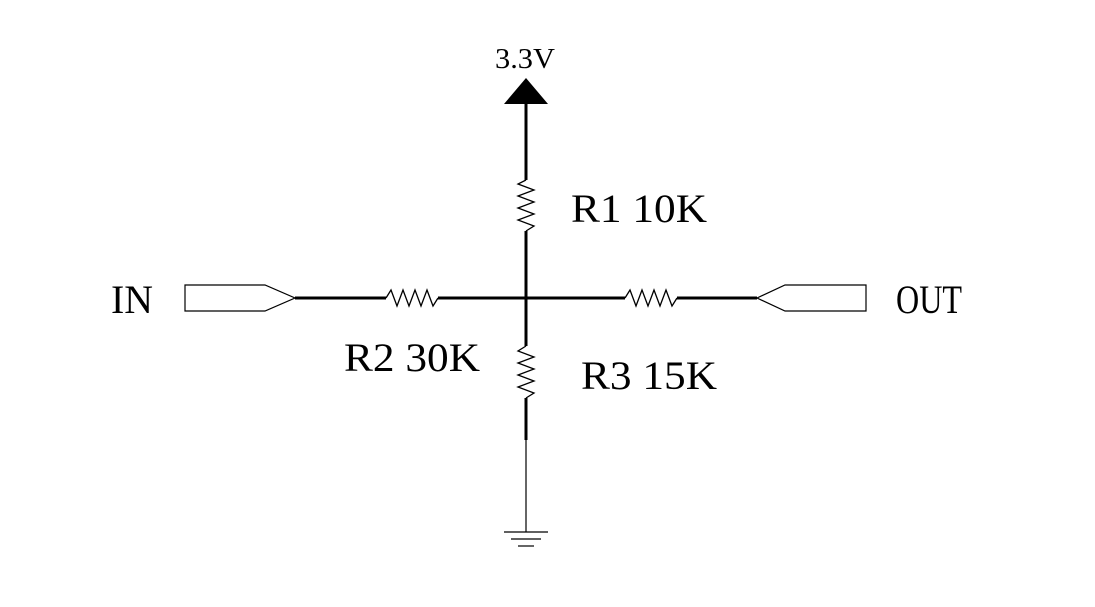  I want to click on resistor-r2-icon, so click(412, 298).